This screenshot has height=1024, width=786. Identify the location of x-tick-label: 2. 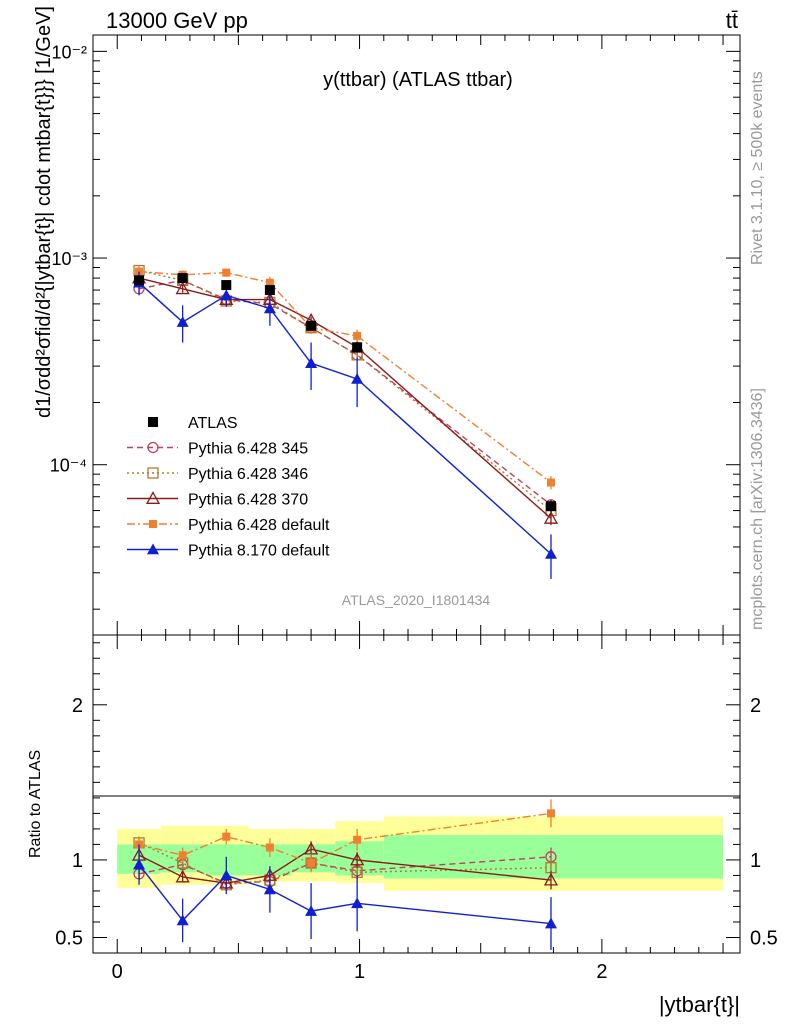
(601, 972).